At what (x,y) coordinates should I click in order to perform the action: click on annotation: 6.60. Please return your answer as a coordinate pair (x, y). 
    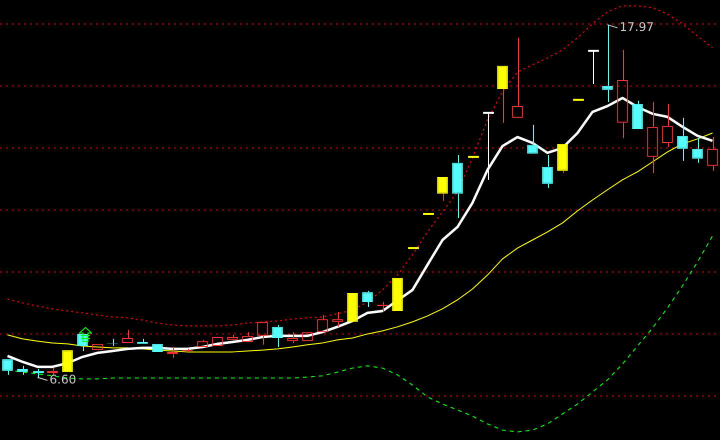
    Looking at the image, I should click on (63, 379).